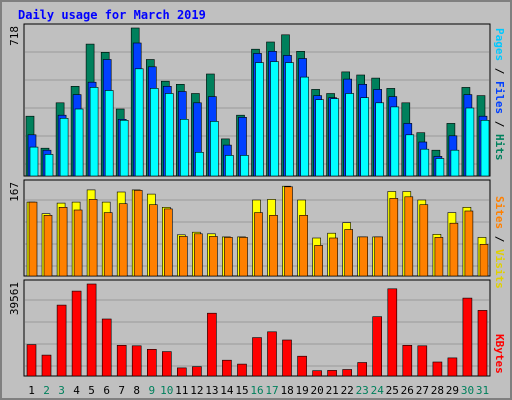 The image size is (512, 400). I want to click on day-tick-label: 19, so click(301, 390).